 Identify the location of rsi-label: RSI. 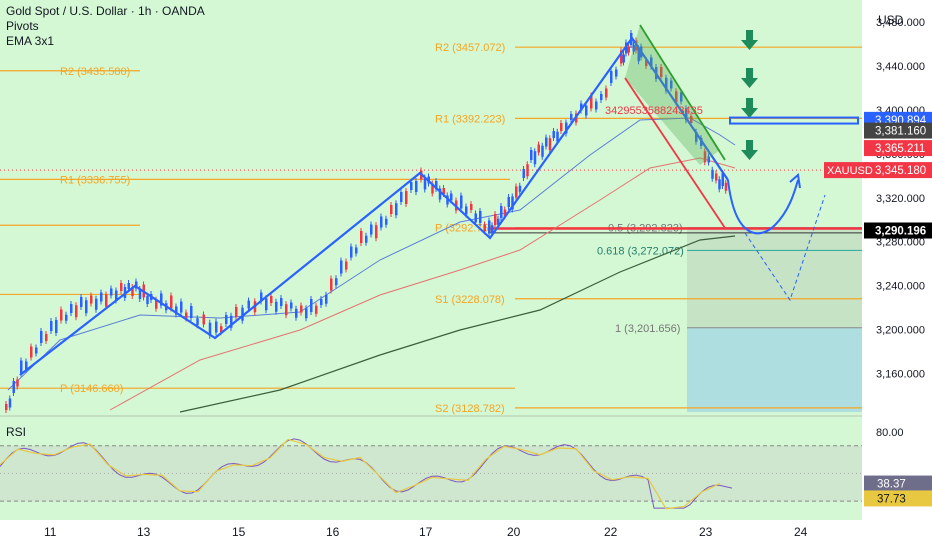
(16, 432).